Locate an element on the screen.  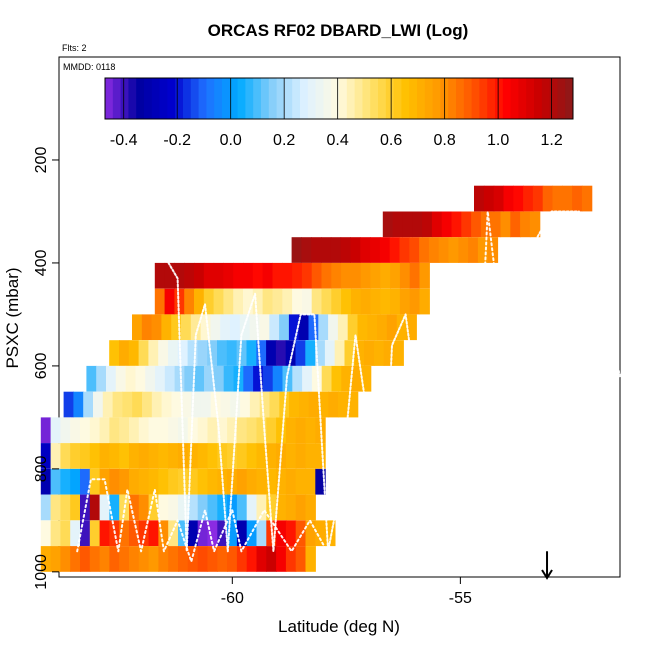
chart-title: ORCAS RF02 DBARD_LWI (Log) is located at coordinates (338, 30).